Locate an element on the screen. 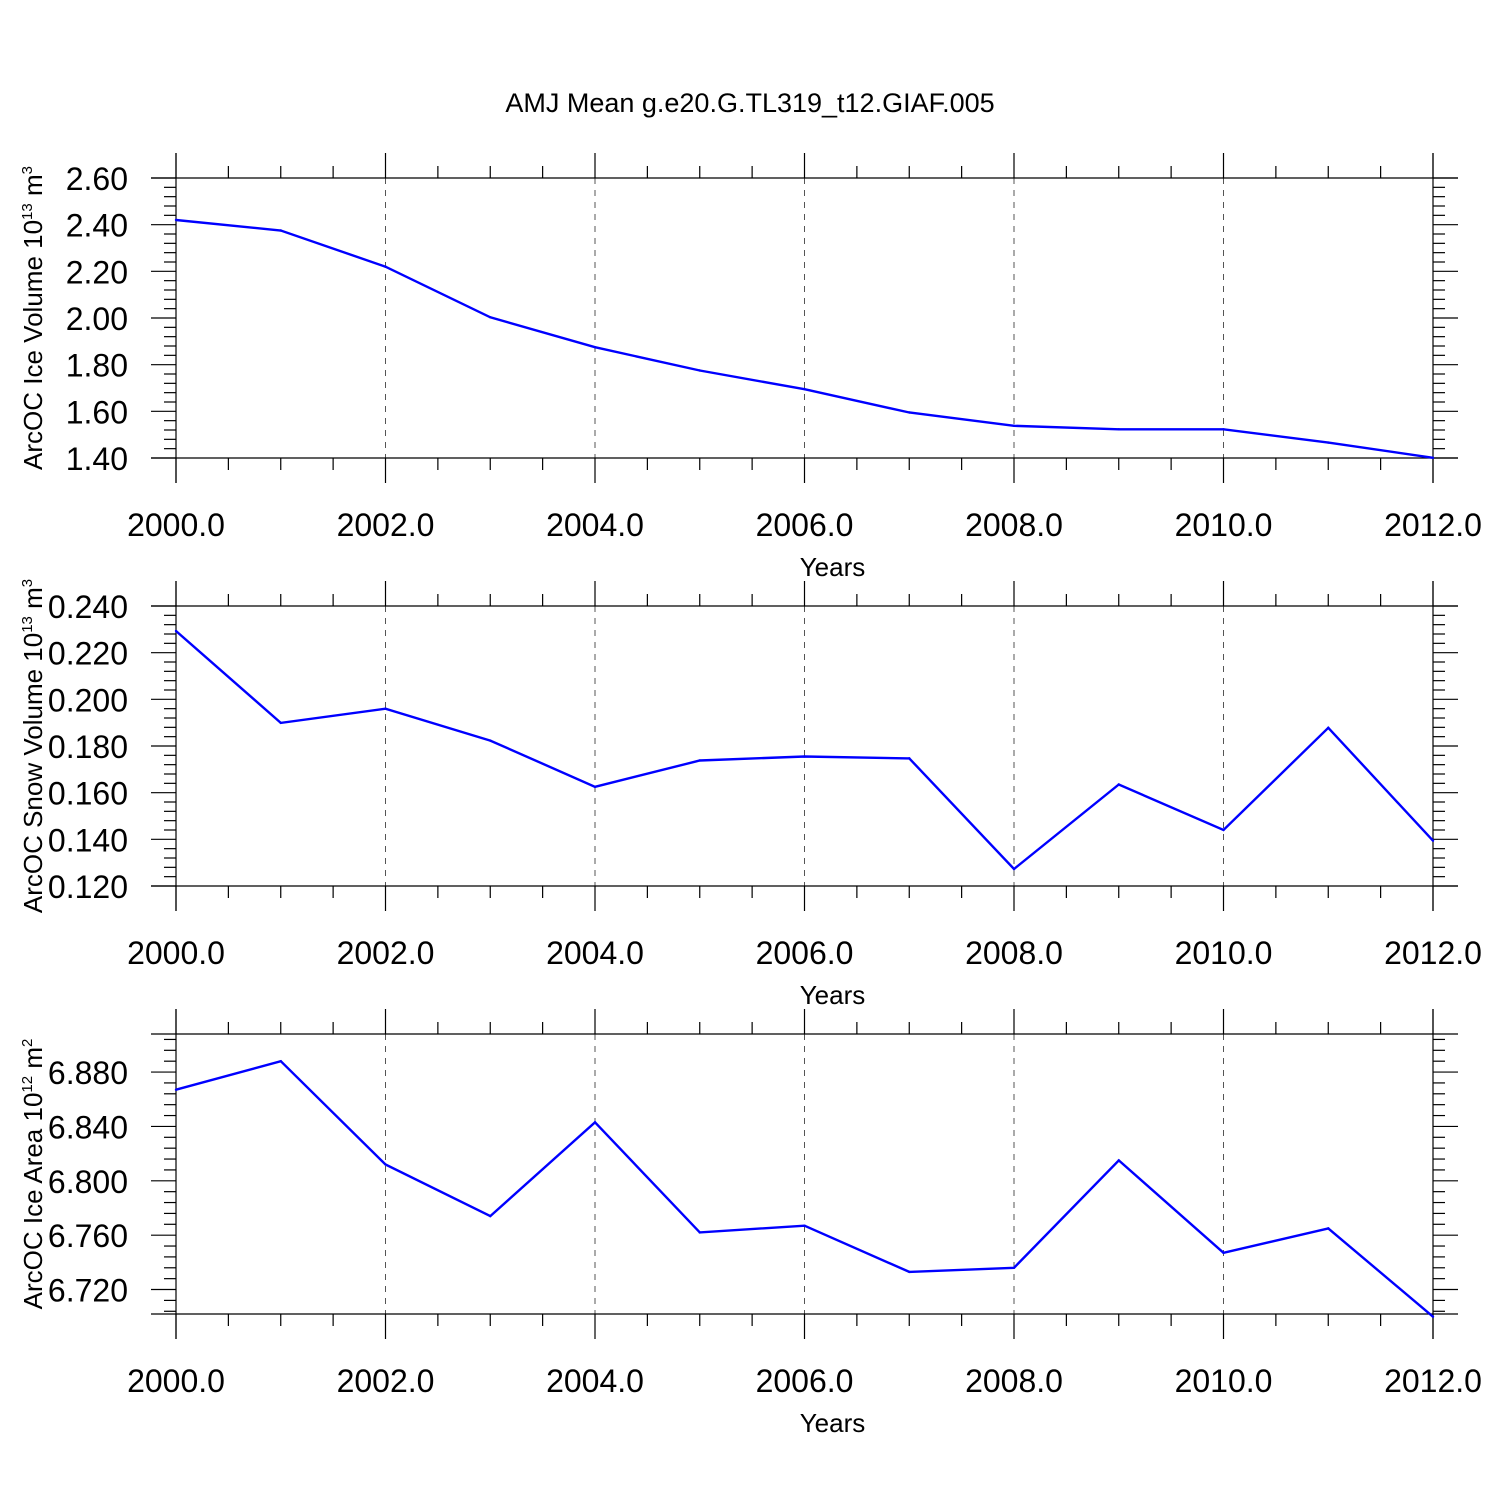  y-tick-label: 6.880 is located at coordinates (88, 1073).